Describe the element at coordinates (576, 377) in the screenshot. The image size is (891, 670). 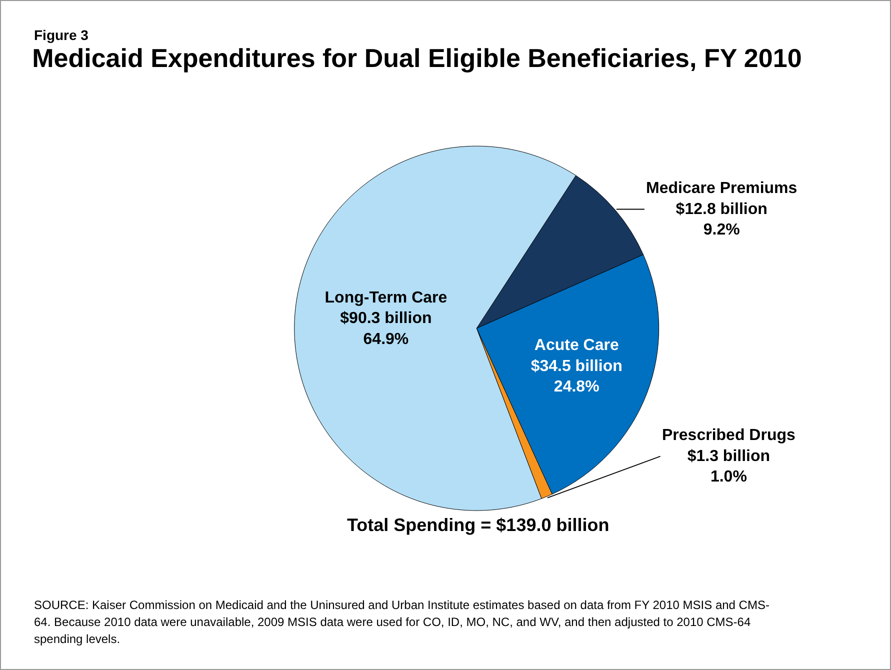
I see `data-label: $34.5 billion 24.8%` at that location.